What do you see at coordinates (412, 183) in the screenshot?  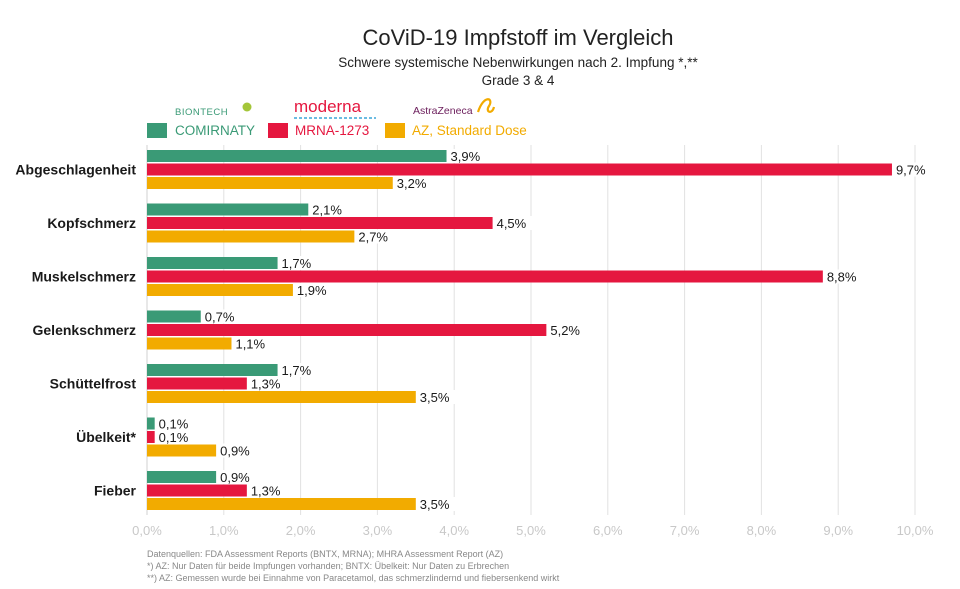 I see `data-label-az-standard-dose-abgeschlagenheit: 3,2%` at bounding box center [412, 183].